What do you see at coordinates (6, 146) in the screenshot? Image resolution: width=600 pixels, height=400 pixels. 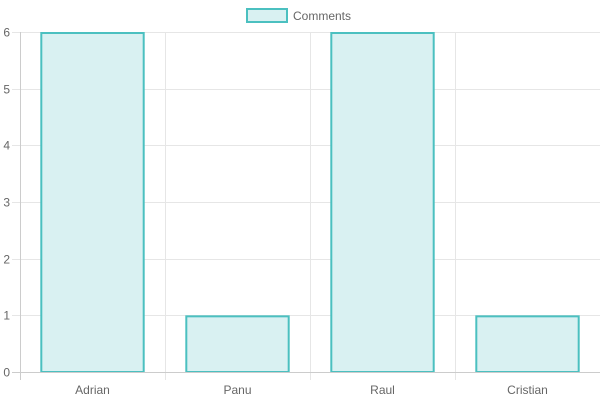 I see `y-tick-label: 4` at bounding box center [6, 146].